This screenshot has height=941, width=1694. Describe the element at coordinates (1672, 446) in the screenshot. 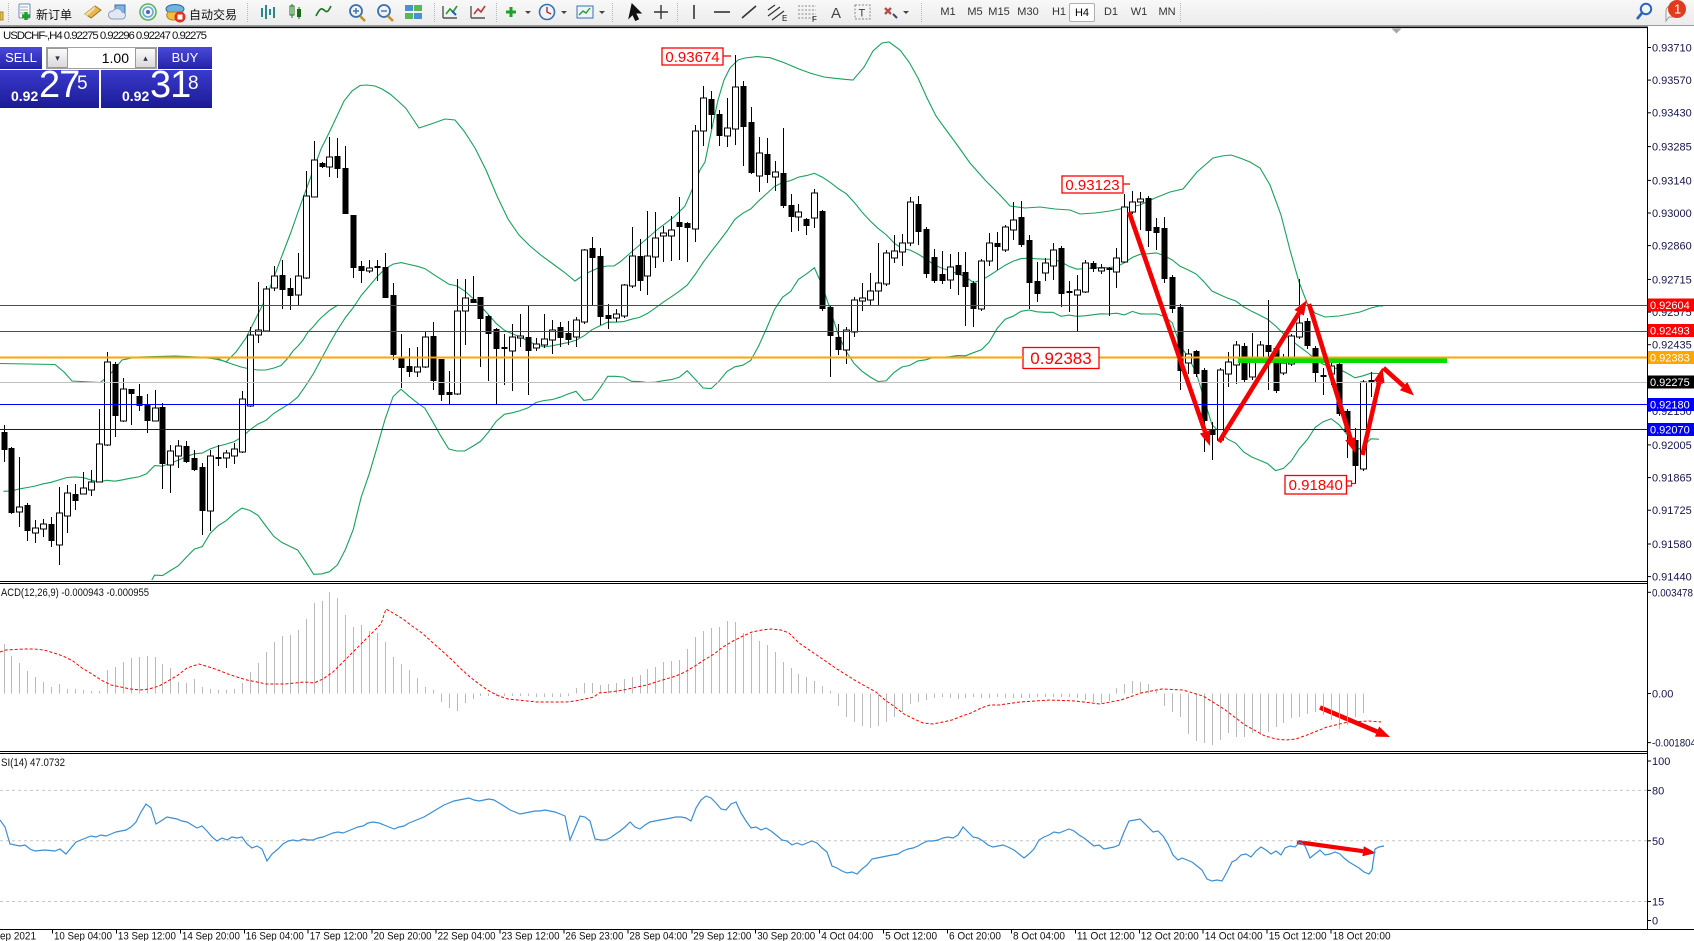

I see `svg-text: 0.92005` at that location.